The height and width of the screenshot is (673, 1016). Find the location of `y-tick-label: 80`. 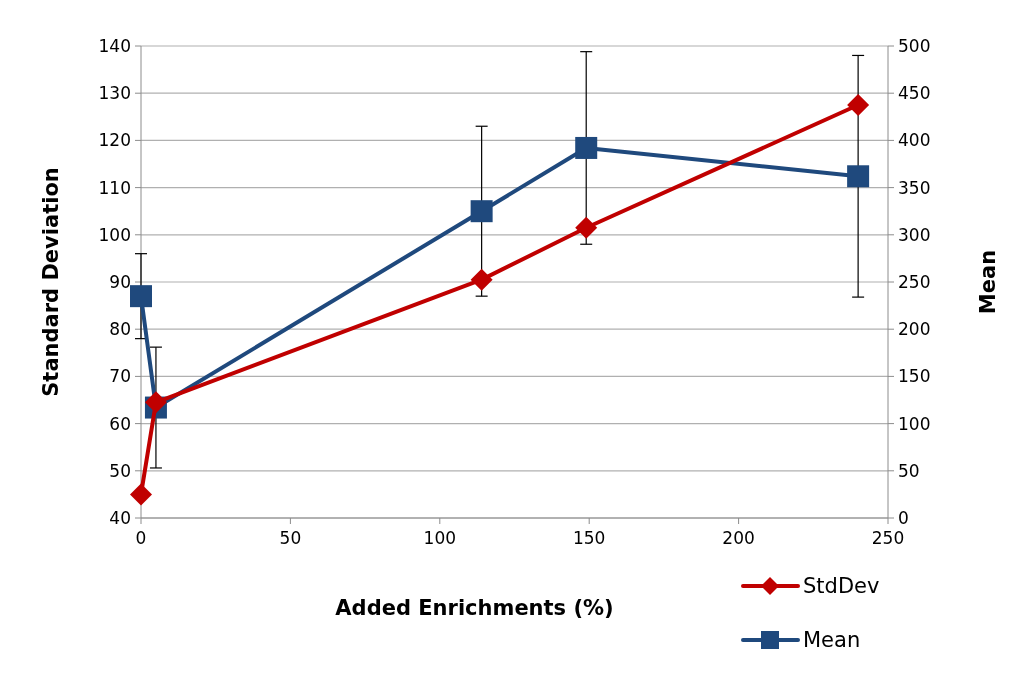

y-tick-label: 80 is located at coordinates (120, 329).